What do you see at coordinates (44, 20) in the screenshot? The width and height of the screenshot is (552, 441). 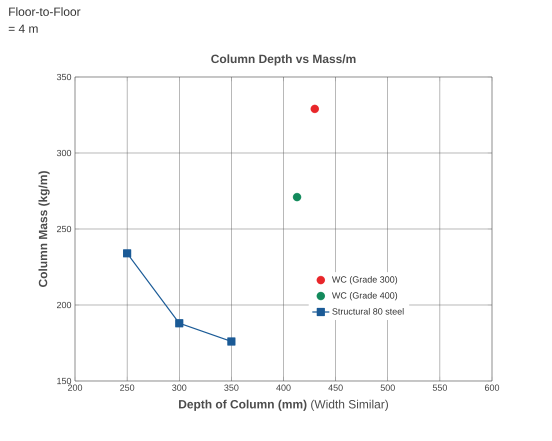 I see `text: Floor-to-Floor = 4 m` at bounding box center [44, 20].